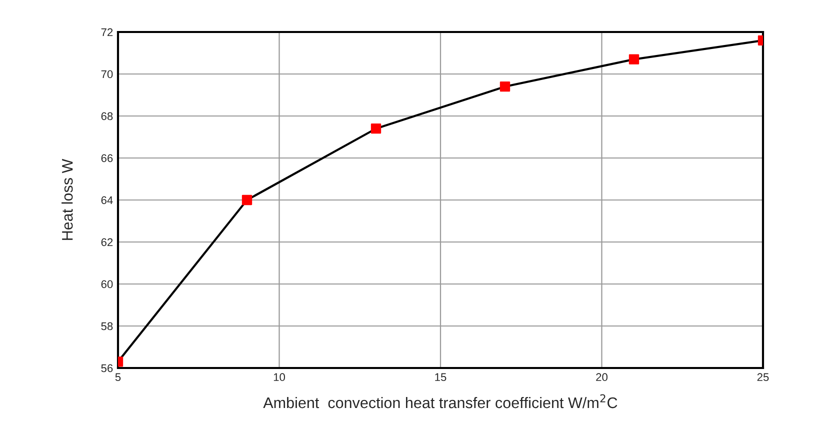  Describe the element at coordinates (440, 377) in the screenshot. I see `x-tick-label: 15` at that location.